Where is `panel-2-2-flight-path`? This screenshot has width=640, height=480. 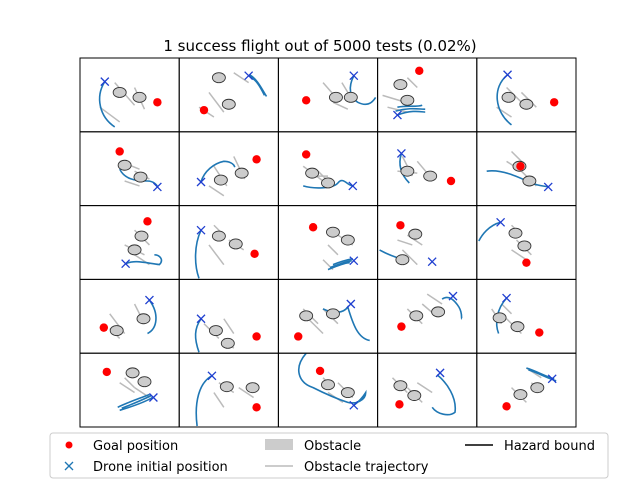 panel-2-2-flight-path is located at coordinates (218, 171).